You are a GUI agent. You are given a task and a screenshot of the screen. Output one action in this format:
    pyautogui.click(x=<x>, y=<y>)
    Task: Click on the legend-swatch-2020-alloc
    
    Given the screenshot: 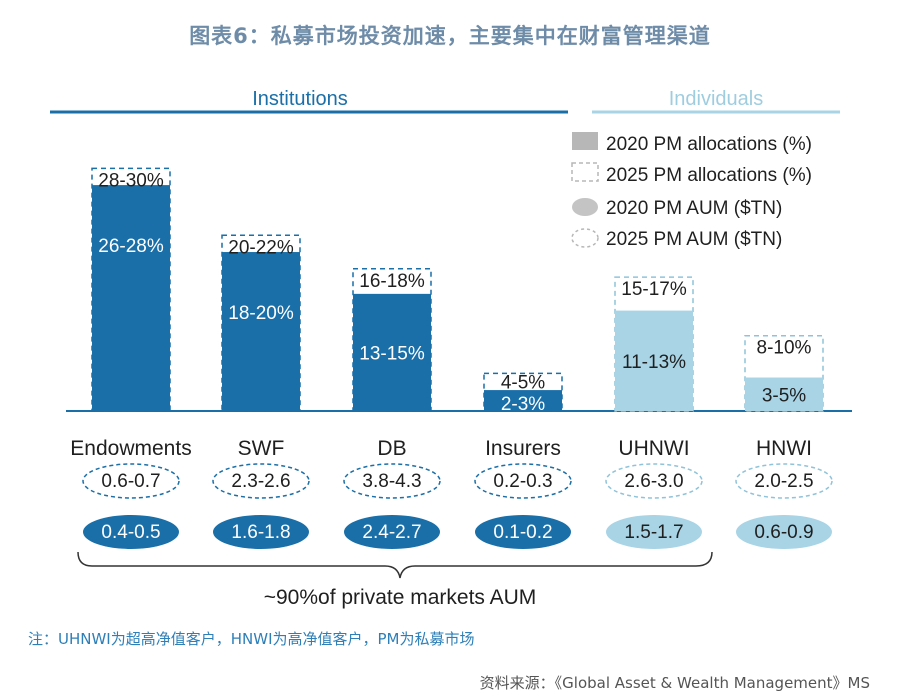 What is the action you would take?
    pyautogui.click(x=585, y=141)
    